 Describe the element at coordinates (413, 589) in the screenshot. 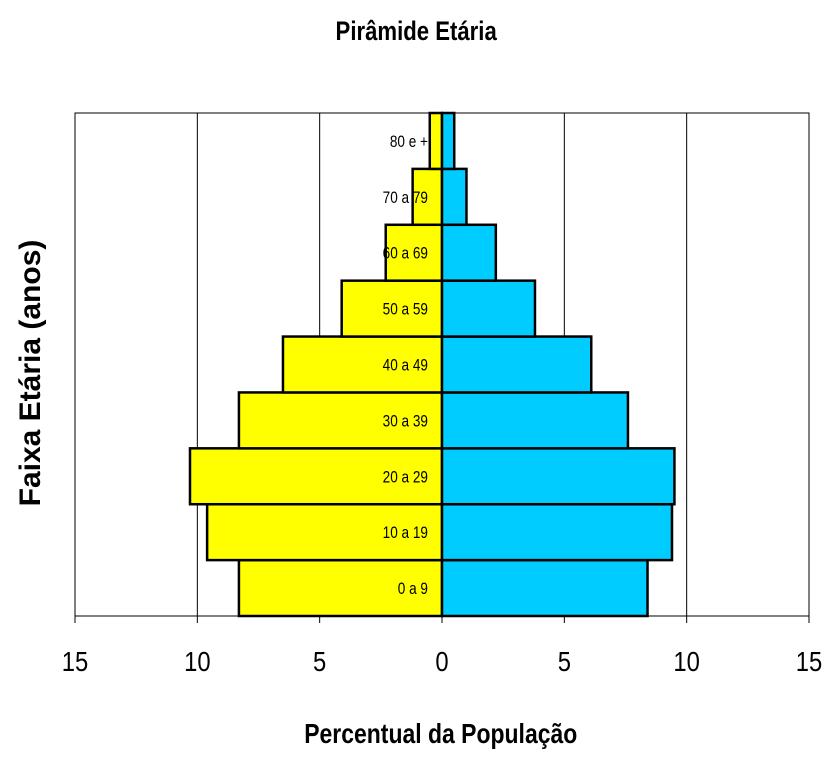

I see `category-label: 0 a 9` at that location.